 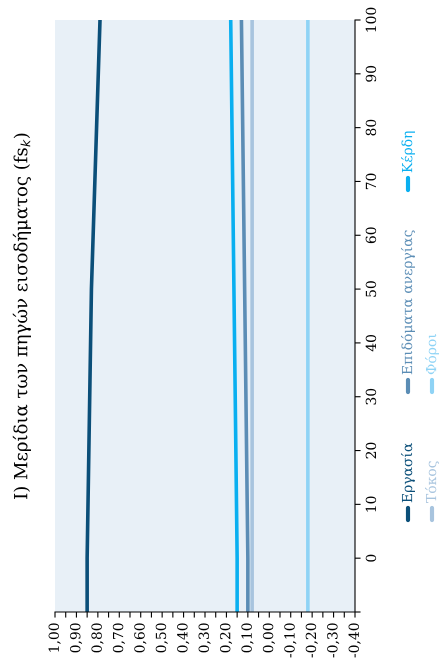 I want to click on x-tick-label: 0,60, so click(x=140, y=637).